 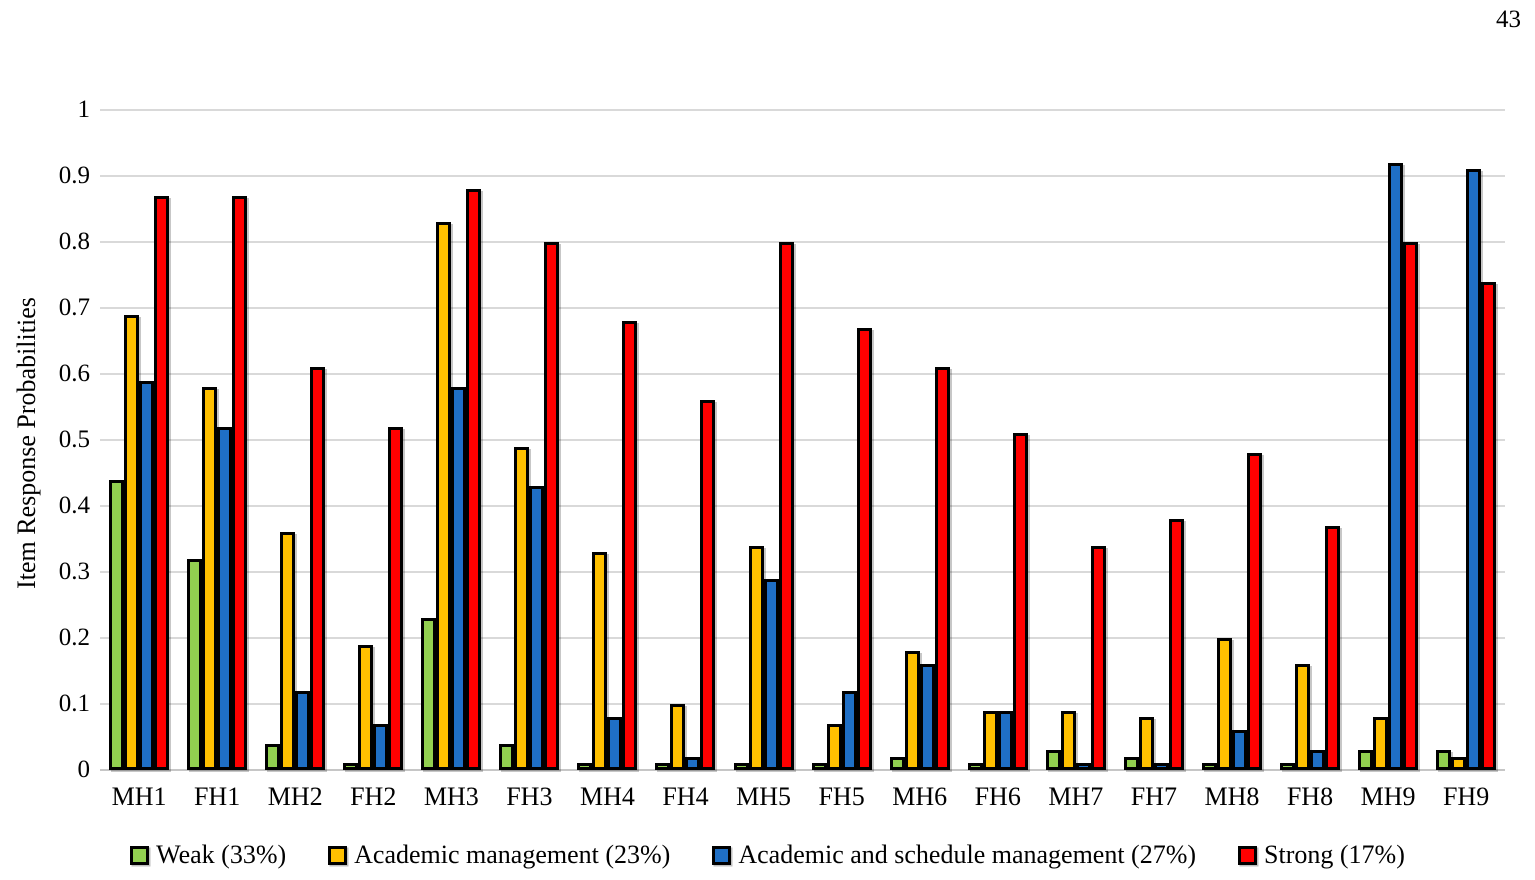 I want to click on legend-item: Strong (17%), so click(x=1321, y=855).